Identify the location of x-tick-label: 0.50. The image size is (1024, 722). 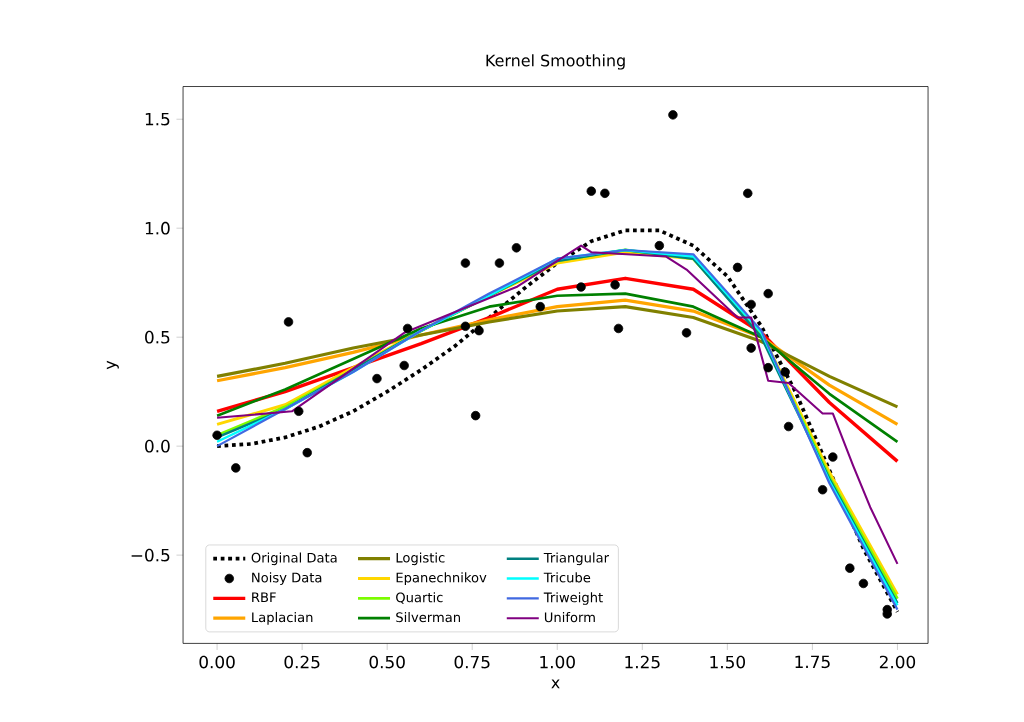
(387, 662).